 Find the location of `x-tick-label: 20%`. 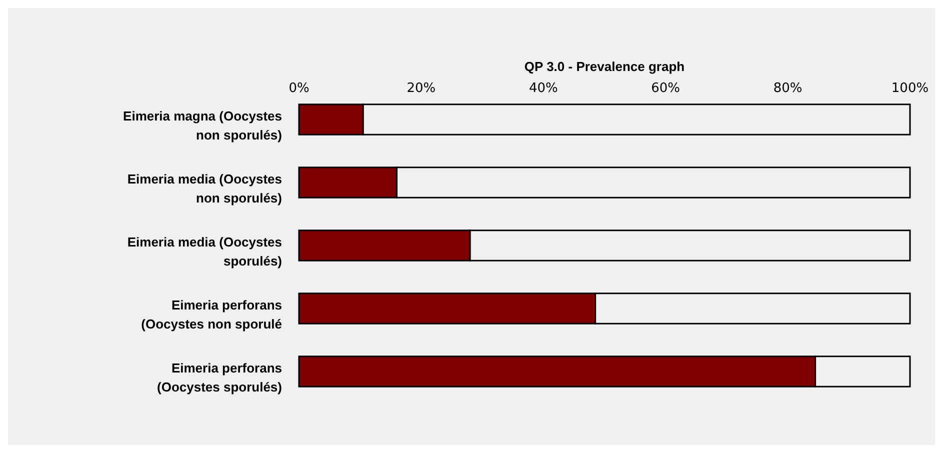

x-tick-label: 20% is located at coordinates (421, 88).